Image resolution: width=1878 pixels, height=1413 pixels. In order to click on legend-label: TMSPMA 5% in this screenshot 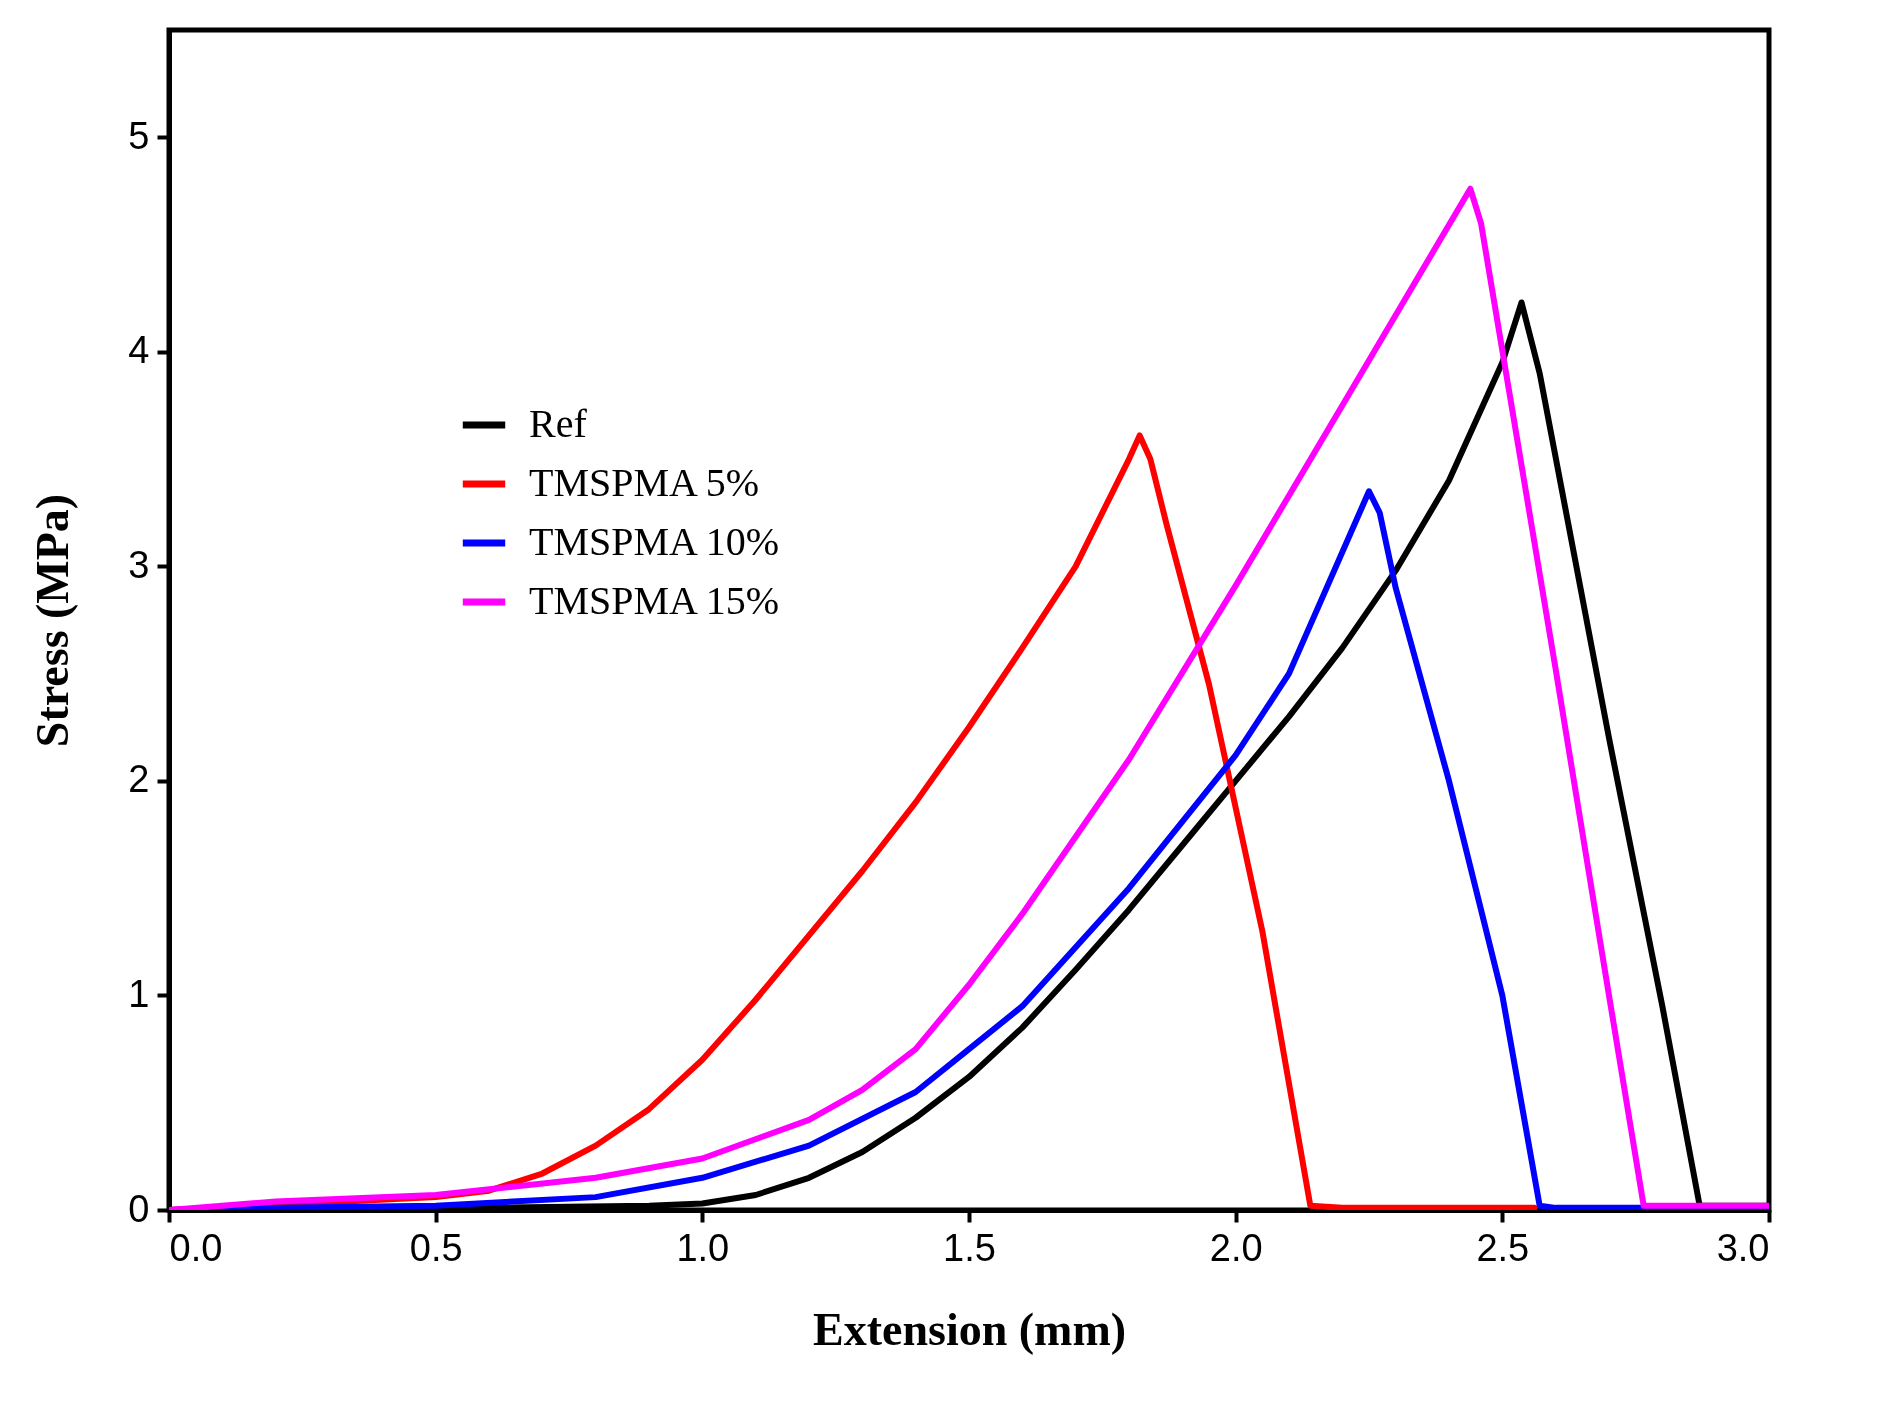, I will do `click(644, 482)`.